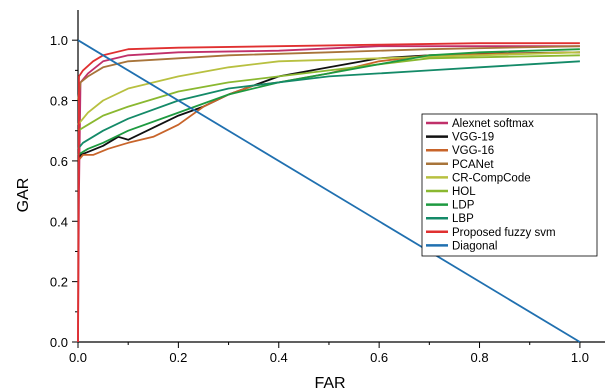 This screenshot has width=614, height=392. Describe the element at coordinates (474, 246) in the screenshot. I see `legend-label: Diagonal` at that location.